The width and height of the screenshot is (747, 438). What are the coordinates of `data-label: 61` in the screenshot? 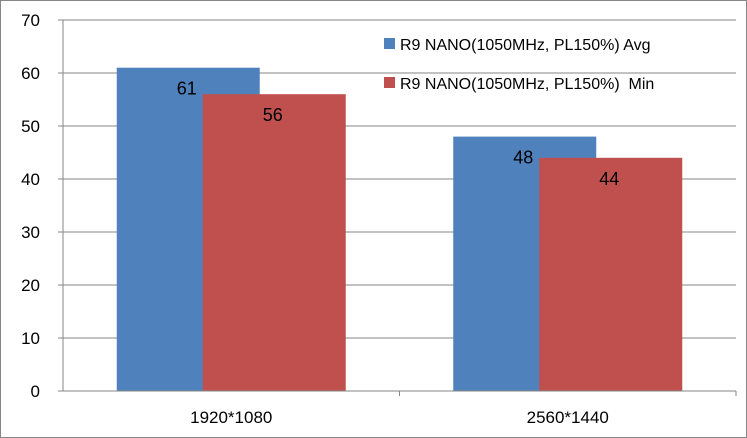 It's located at (187, 89).